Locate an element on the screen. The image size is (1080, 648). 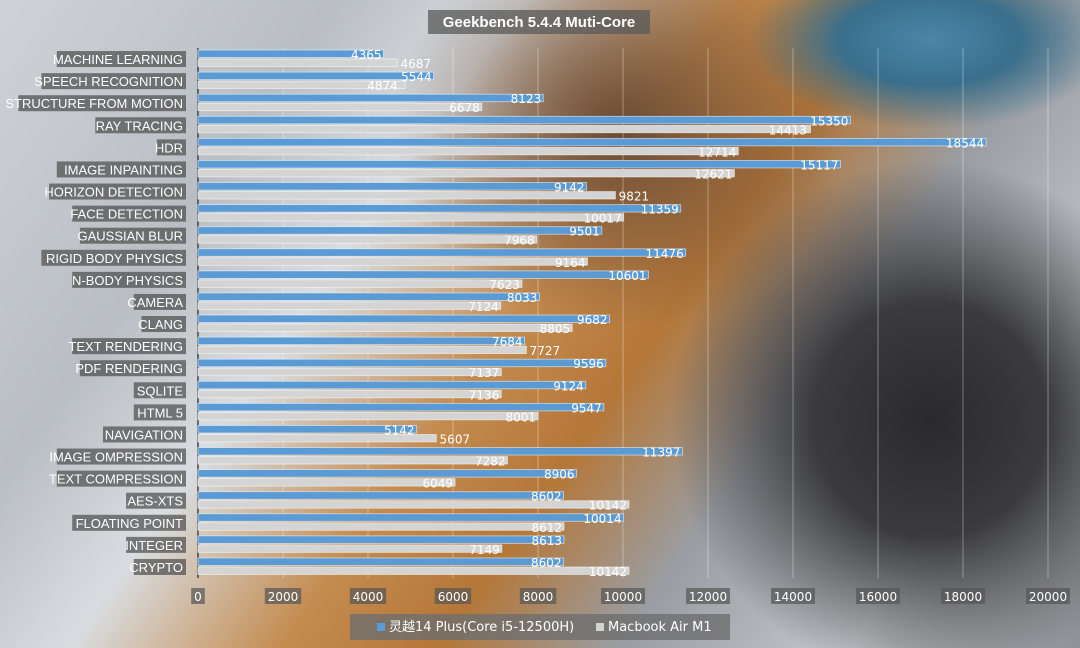
data-label-series-2: 9164 is located at coordinates (570, 263).